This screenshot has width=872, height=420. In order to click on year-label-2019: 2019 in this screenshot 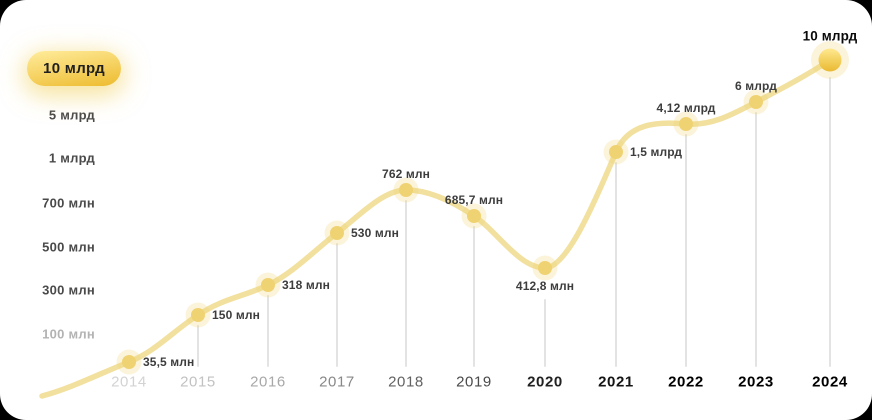, I will do `click(474, 382)`.